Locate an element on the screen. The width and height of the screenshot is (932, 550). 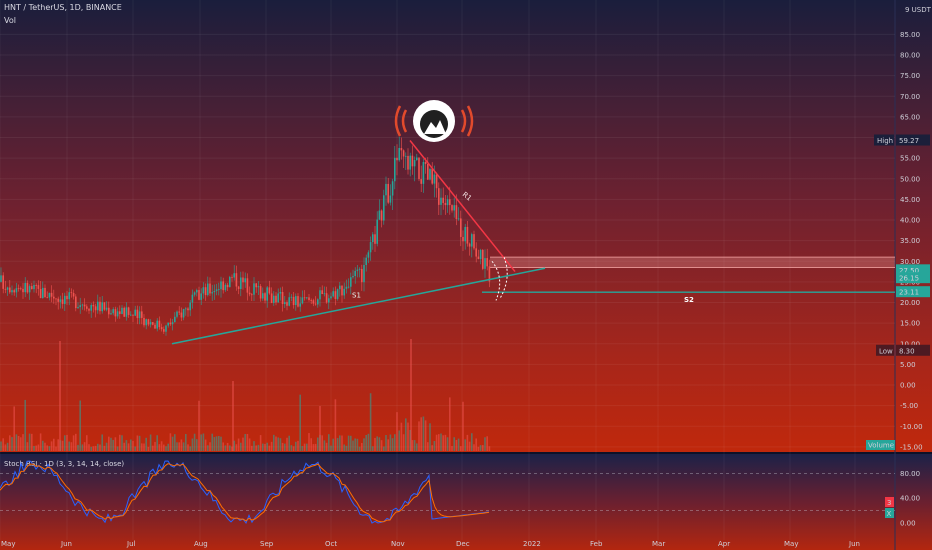
stoch-rsi-d-line is located at coordinates (245, 493).